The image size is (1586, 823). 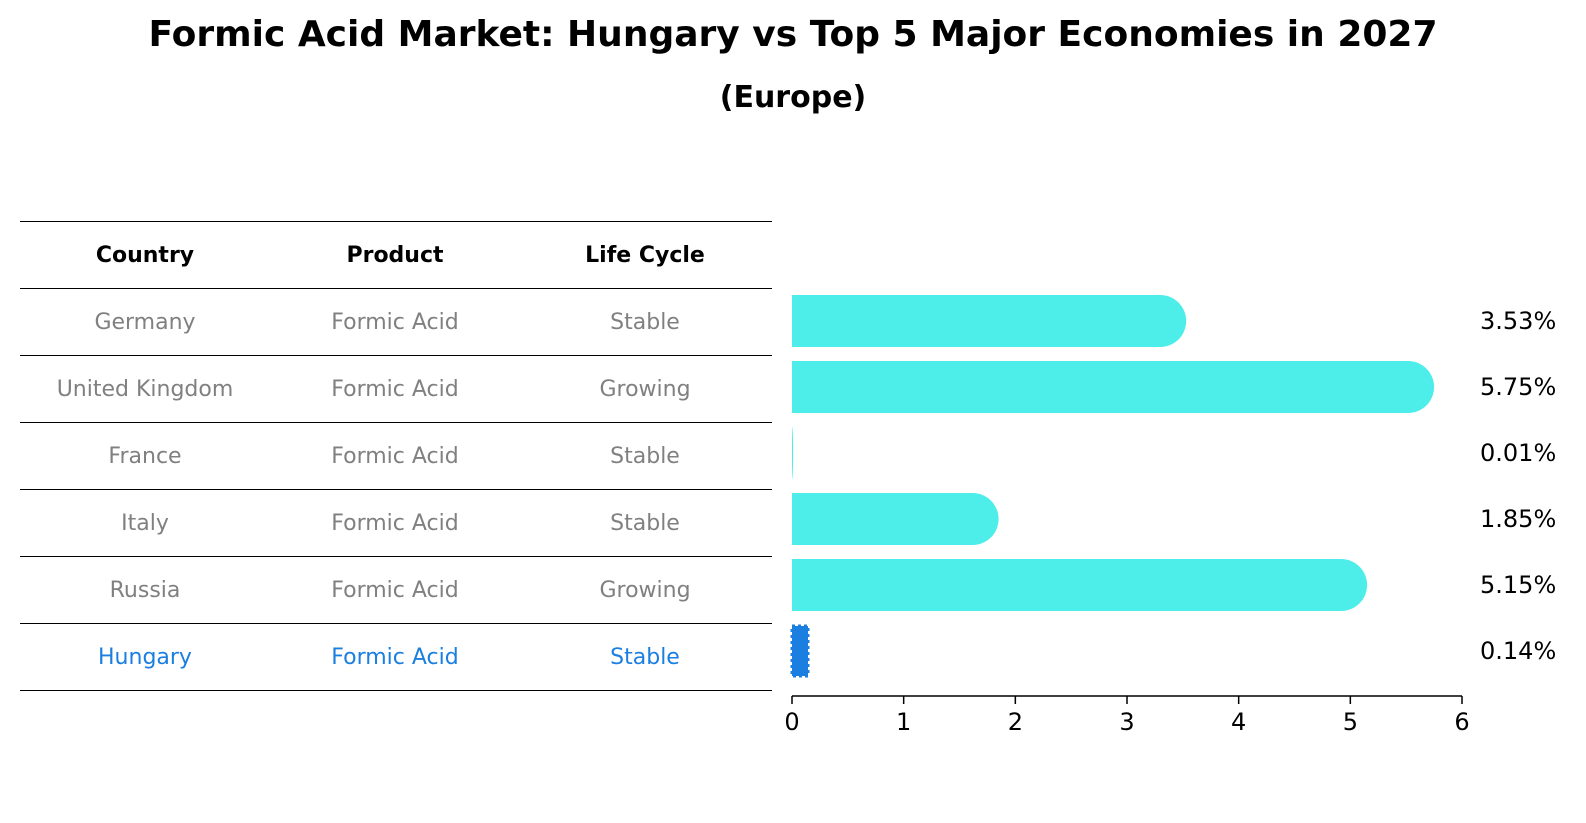 What do you see at coordinates (791, 722) in the screenshot?
I see `x-tick-label: 0` at bounding box center [791, 722].